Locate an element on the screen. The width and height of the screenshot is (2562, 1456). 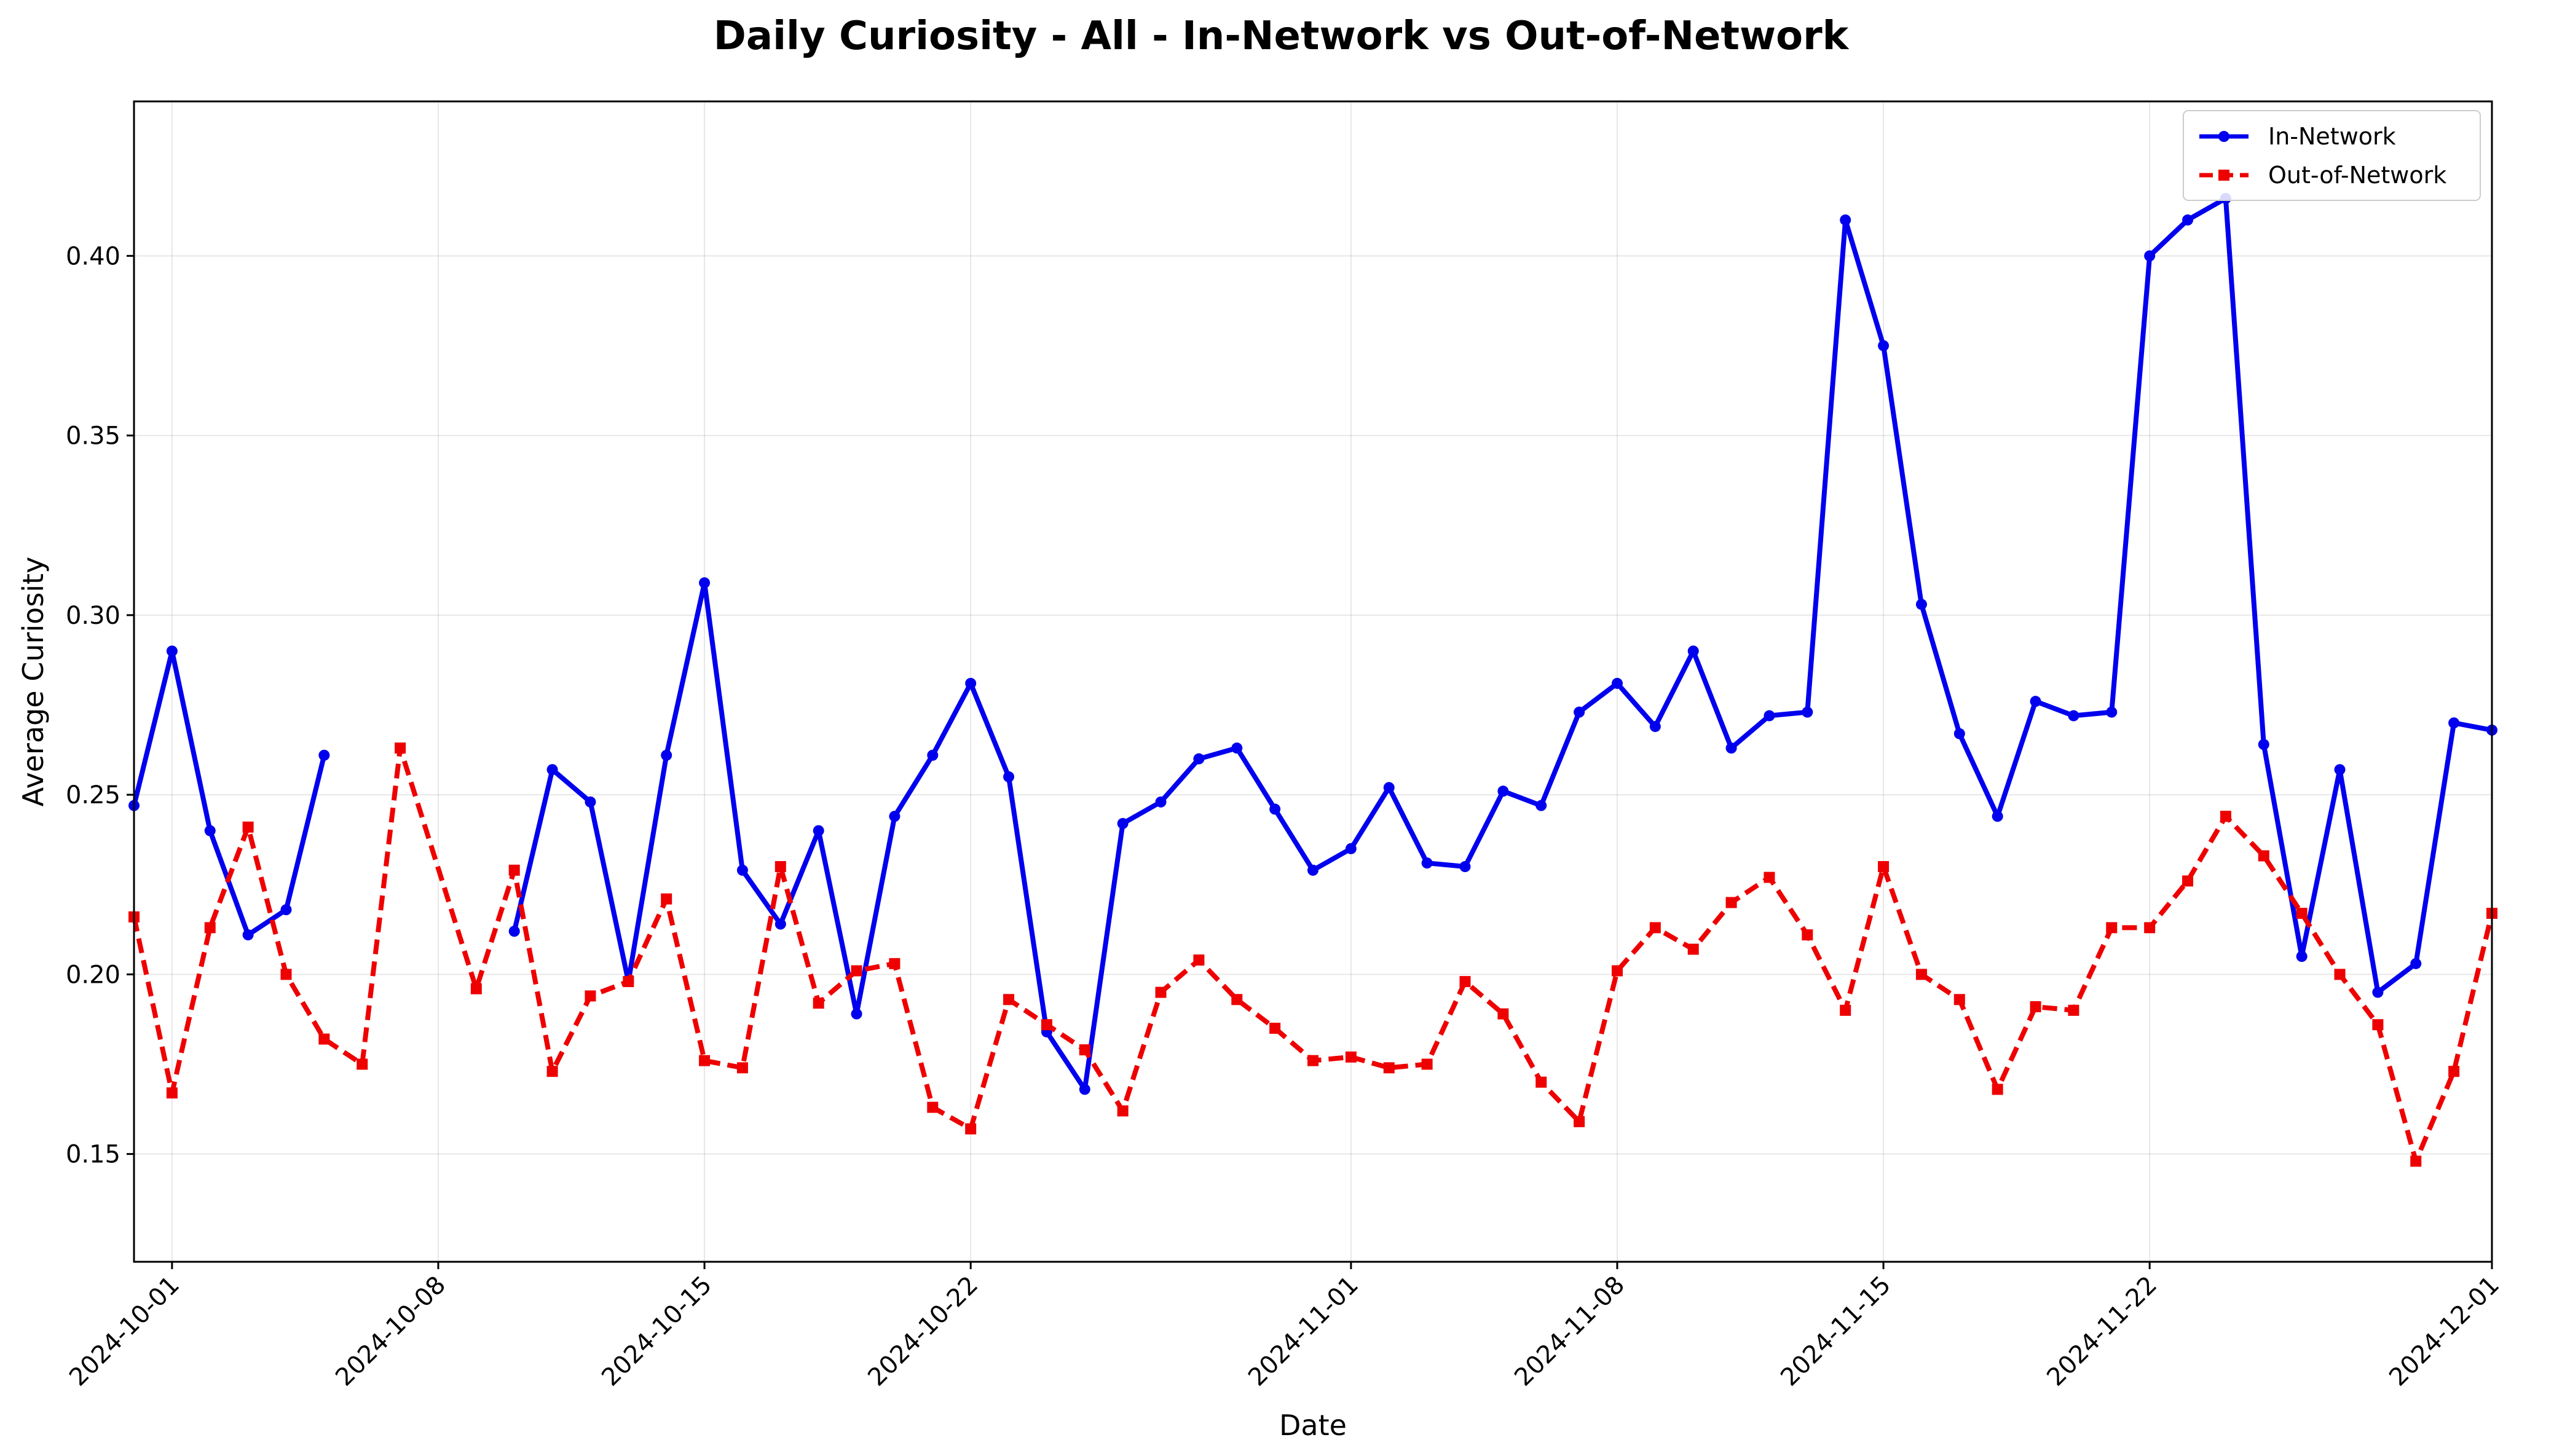
y-tick-label: 0.35 is located at coordinates (93, 436).